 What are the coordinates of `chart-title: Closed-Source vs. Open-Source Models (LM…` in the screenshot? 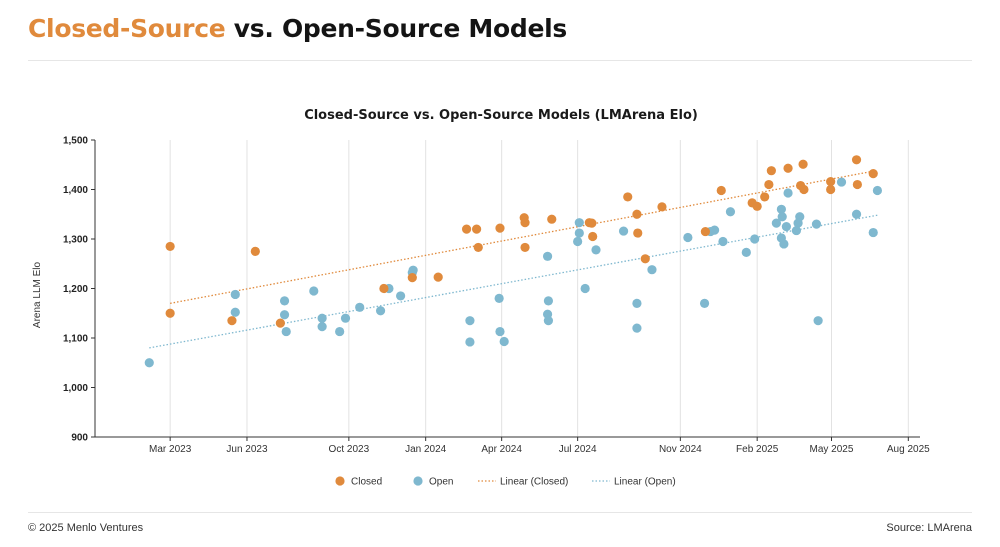 It's located at (501, 115).